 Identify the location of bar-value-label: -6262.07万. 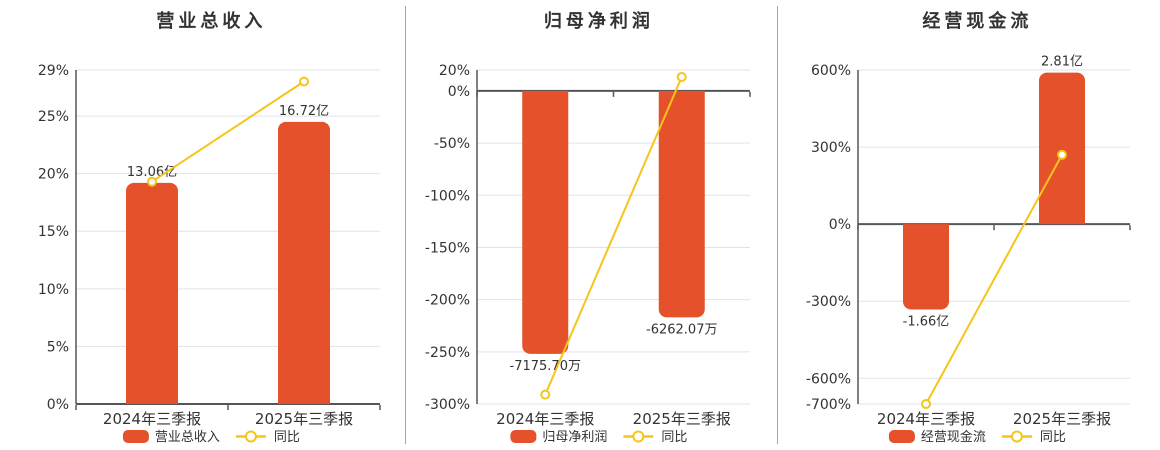
(681, 329).